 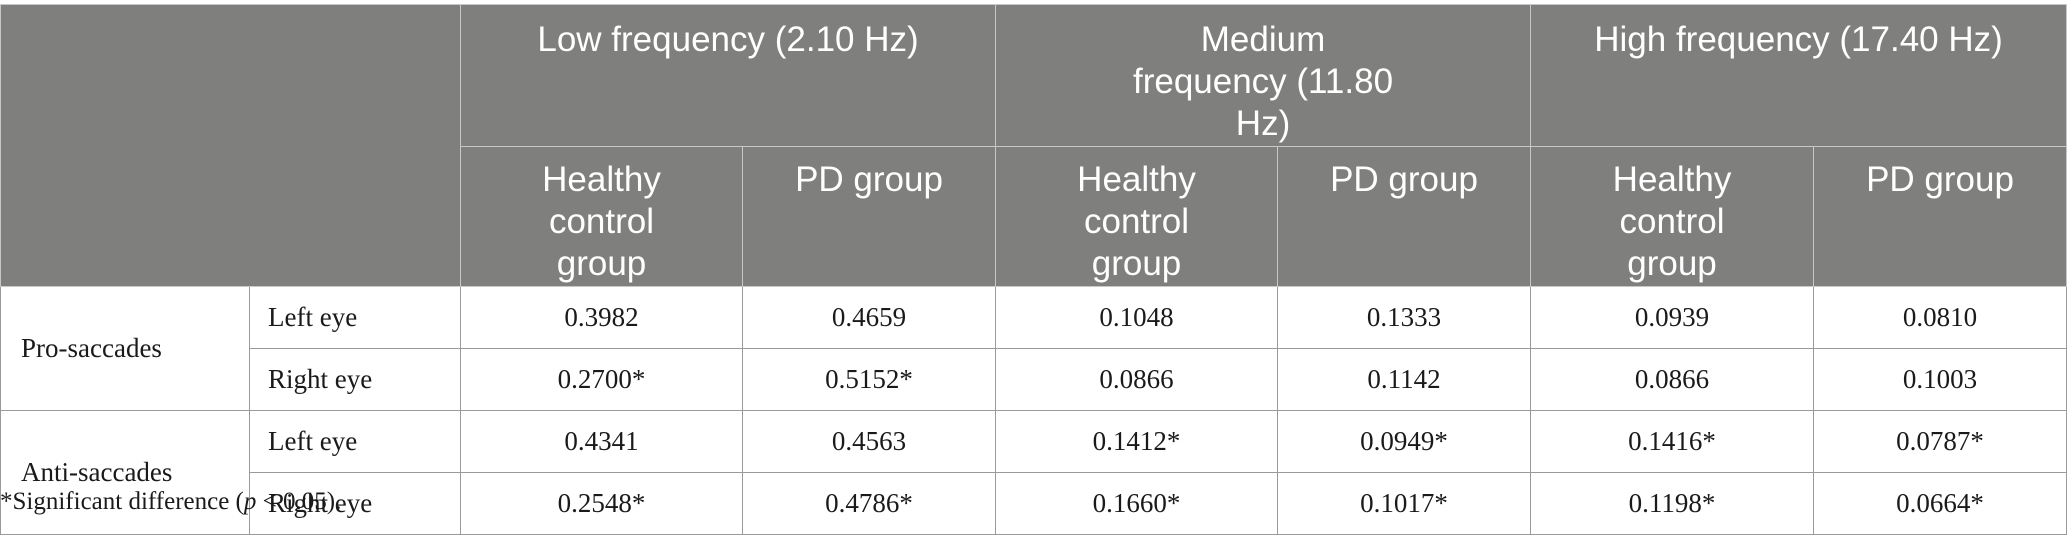 I want to click on header-pd-group-high: PD group, so click(x=1940, y=216).